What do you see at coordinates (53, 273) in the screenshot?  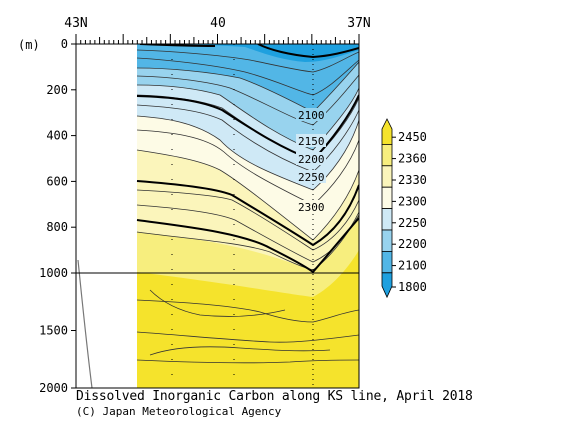 I see `y-tick-label: 1000` at bounding box center [53, 273].